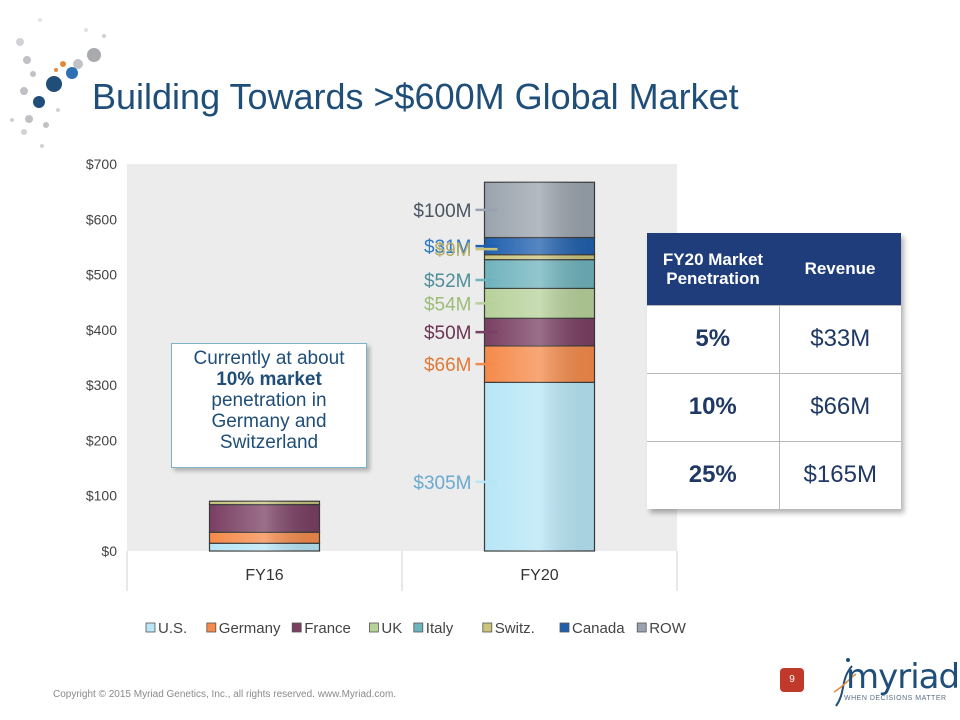  I want to click on legend-label: UK, so click(391, 628).